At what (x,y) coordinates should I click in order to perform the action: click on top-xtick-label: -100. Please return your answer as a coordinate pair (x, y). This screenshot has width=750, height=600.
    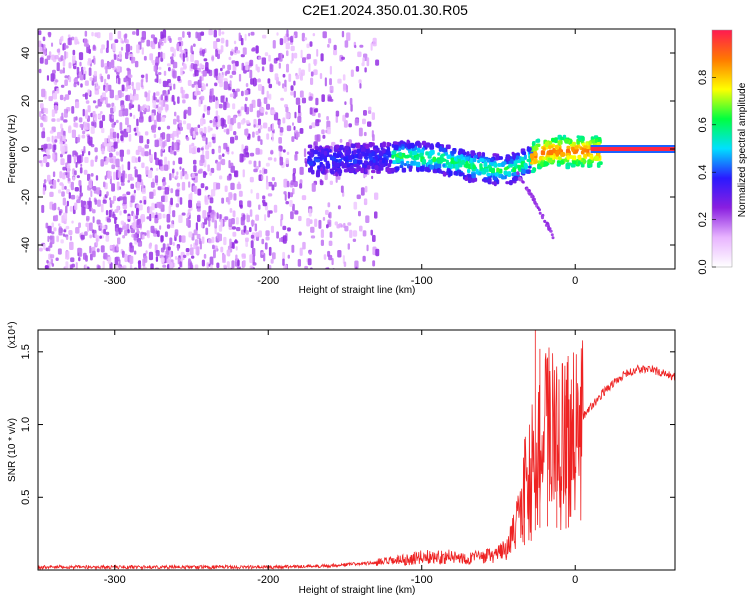
    Looking at the image, I should click on (422, 281).